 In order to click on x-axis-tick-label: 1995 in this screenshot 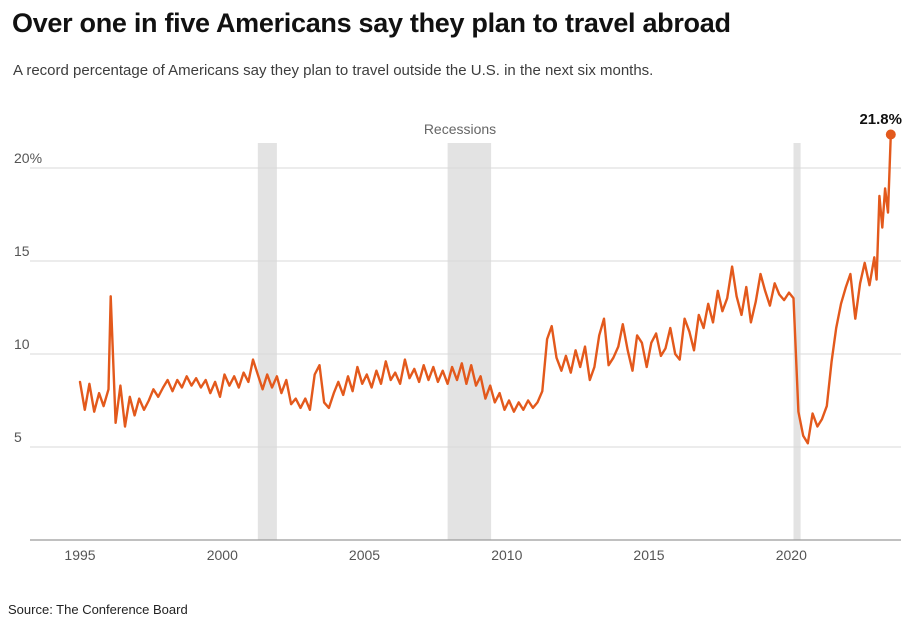, I will do `click(79, 555)`.